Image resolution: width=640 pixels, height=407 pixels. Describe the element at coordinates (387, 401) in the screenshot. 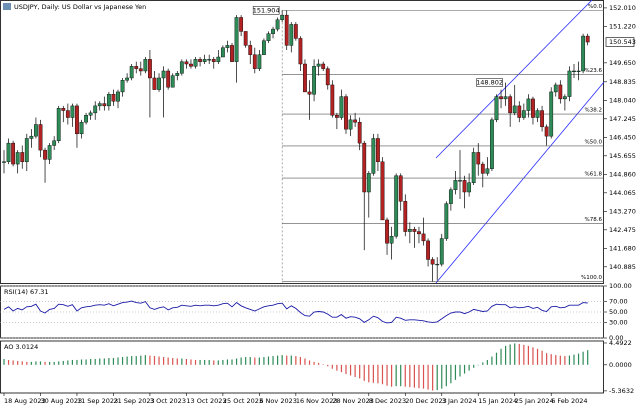

I see `x-tick-label: 8 Dec 2023` at that location.